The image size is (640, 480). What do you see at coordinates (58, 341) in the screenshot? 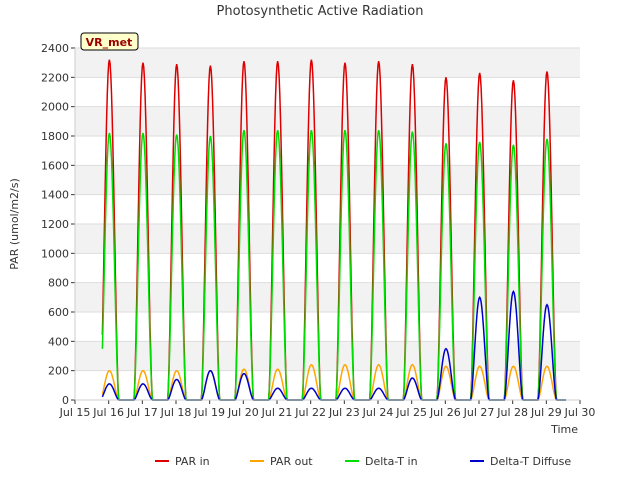
I see `y-tick-label: 400` at bounding box center [58, 341].